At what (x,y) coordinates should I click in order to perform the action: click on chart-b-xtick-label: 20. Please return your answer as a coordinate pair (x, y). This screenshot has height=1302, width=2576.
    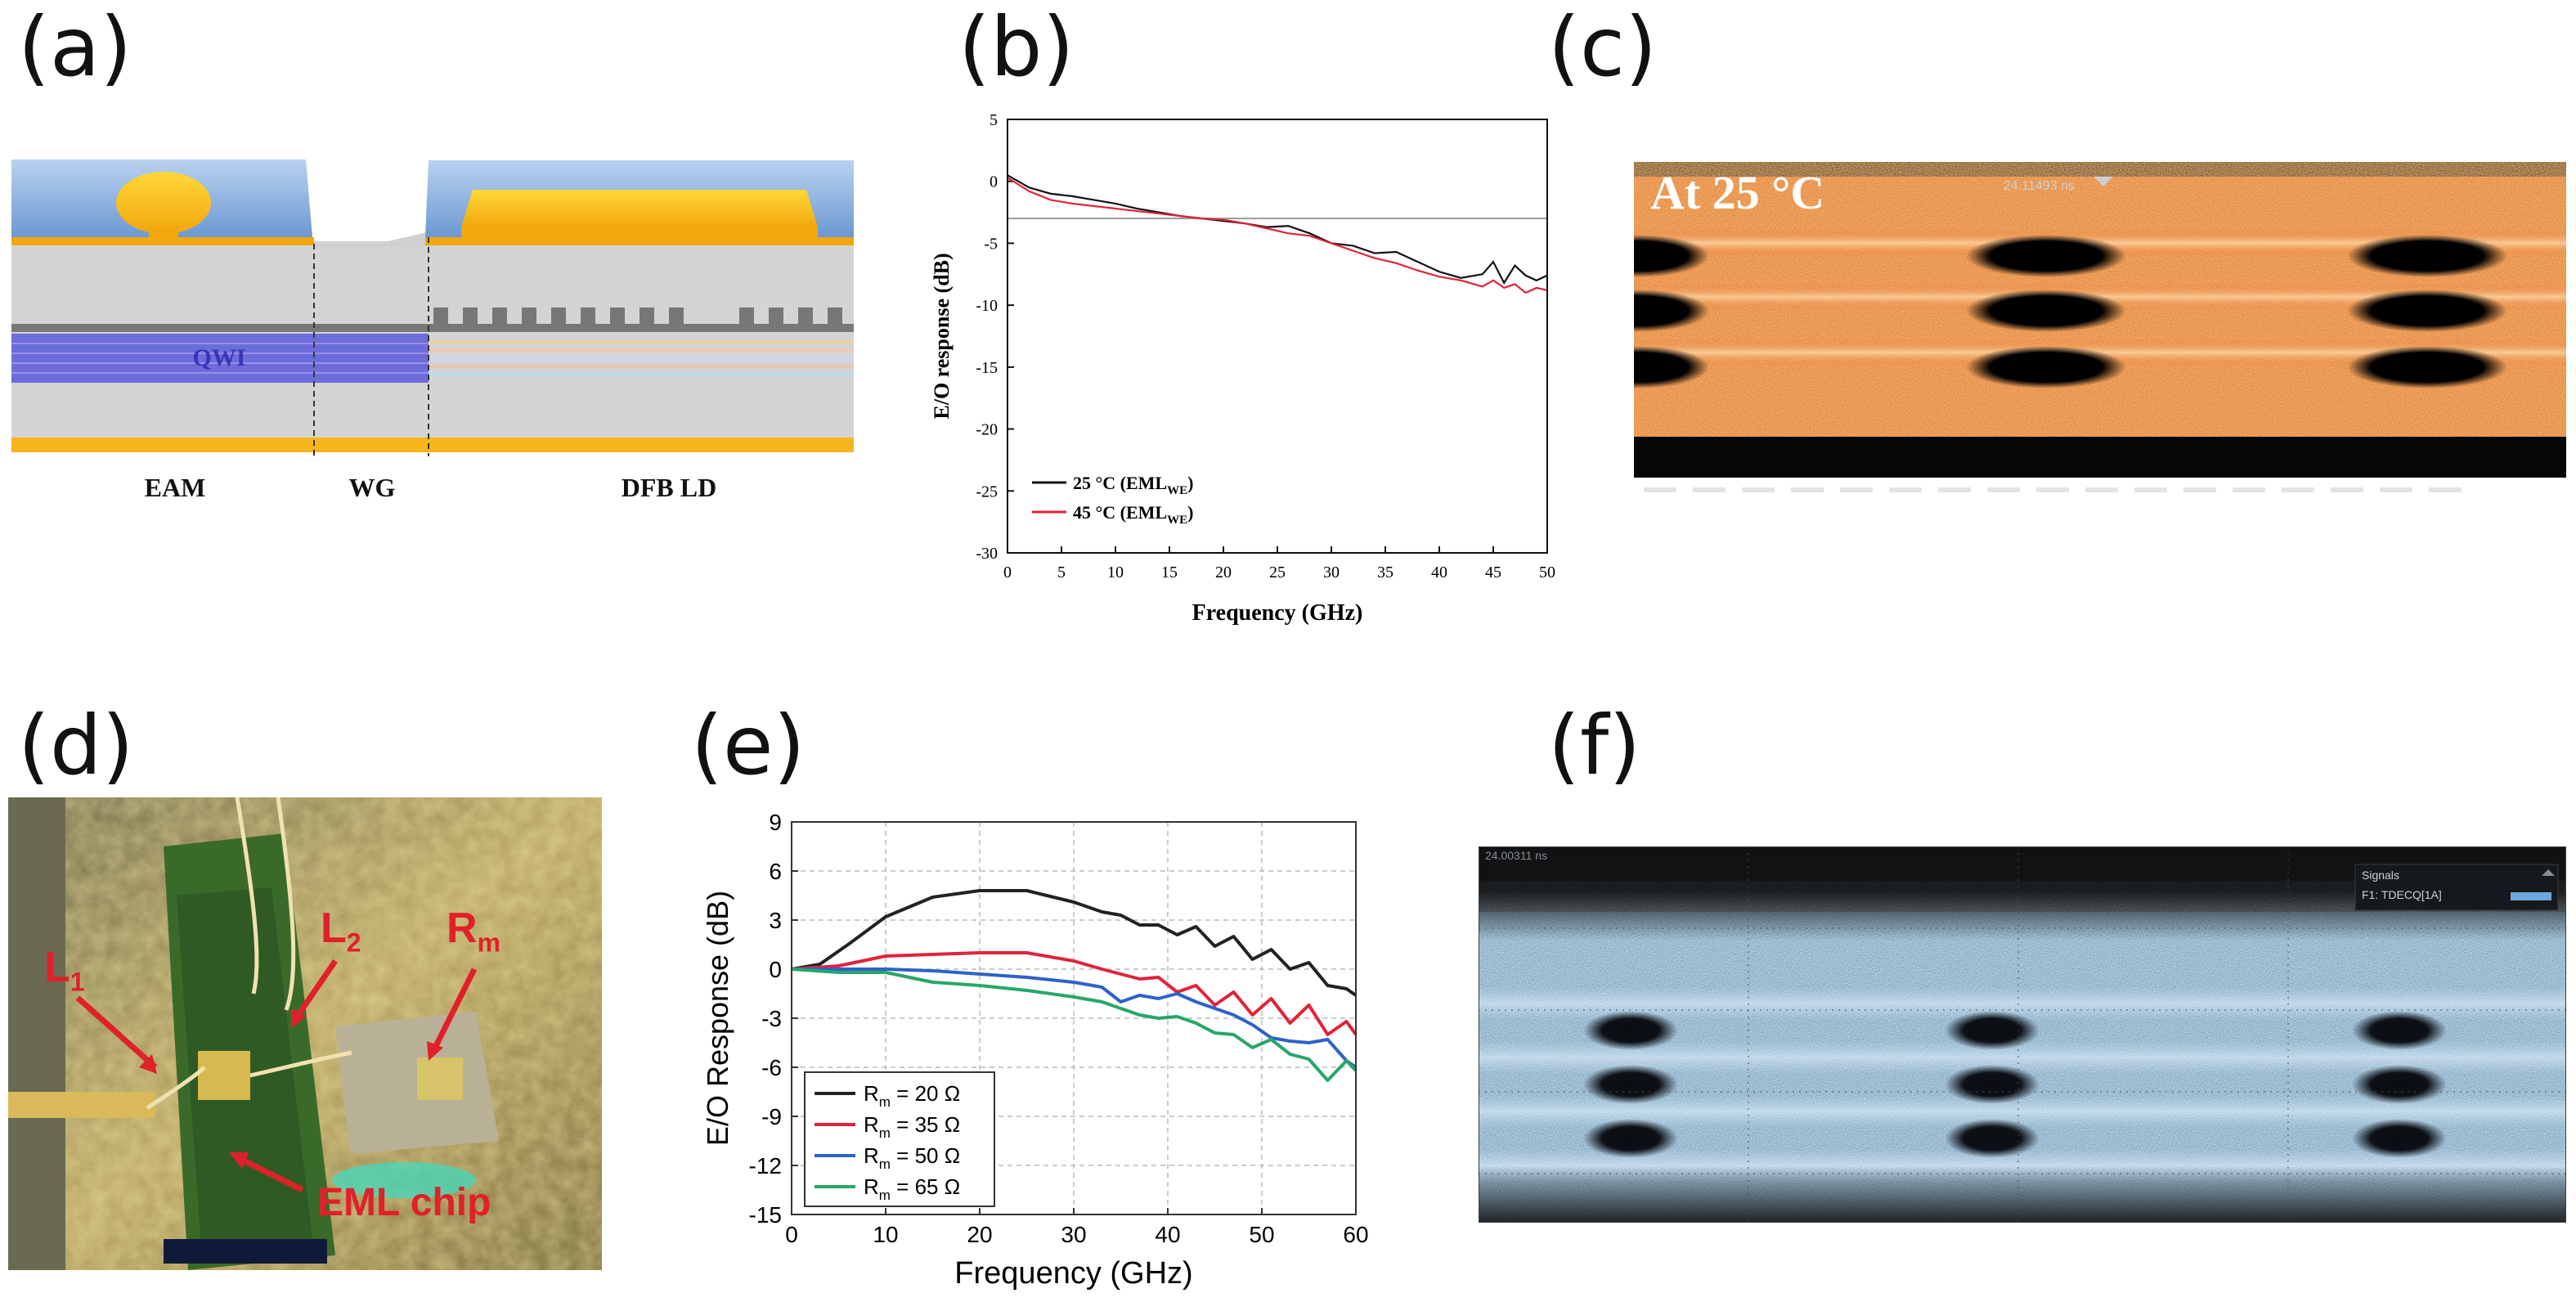
    Looking at the image, I should click on (1223, 572).